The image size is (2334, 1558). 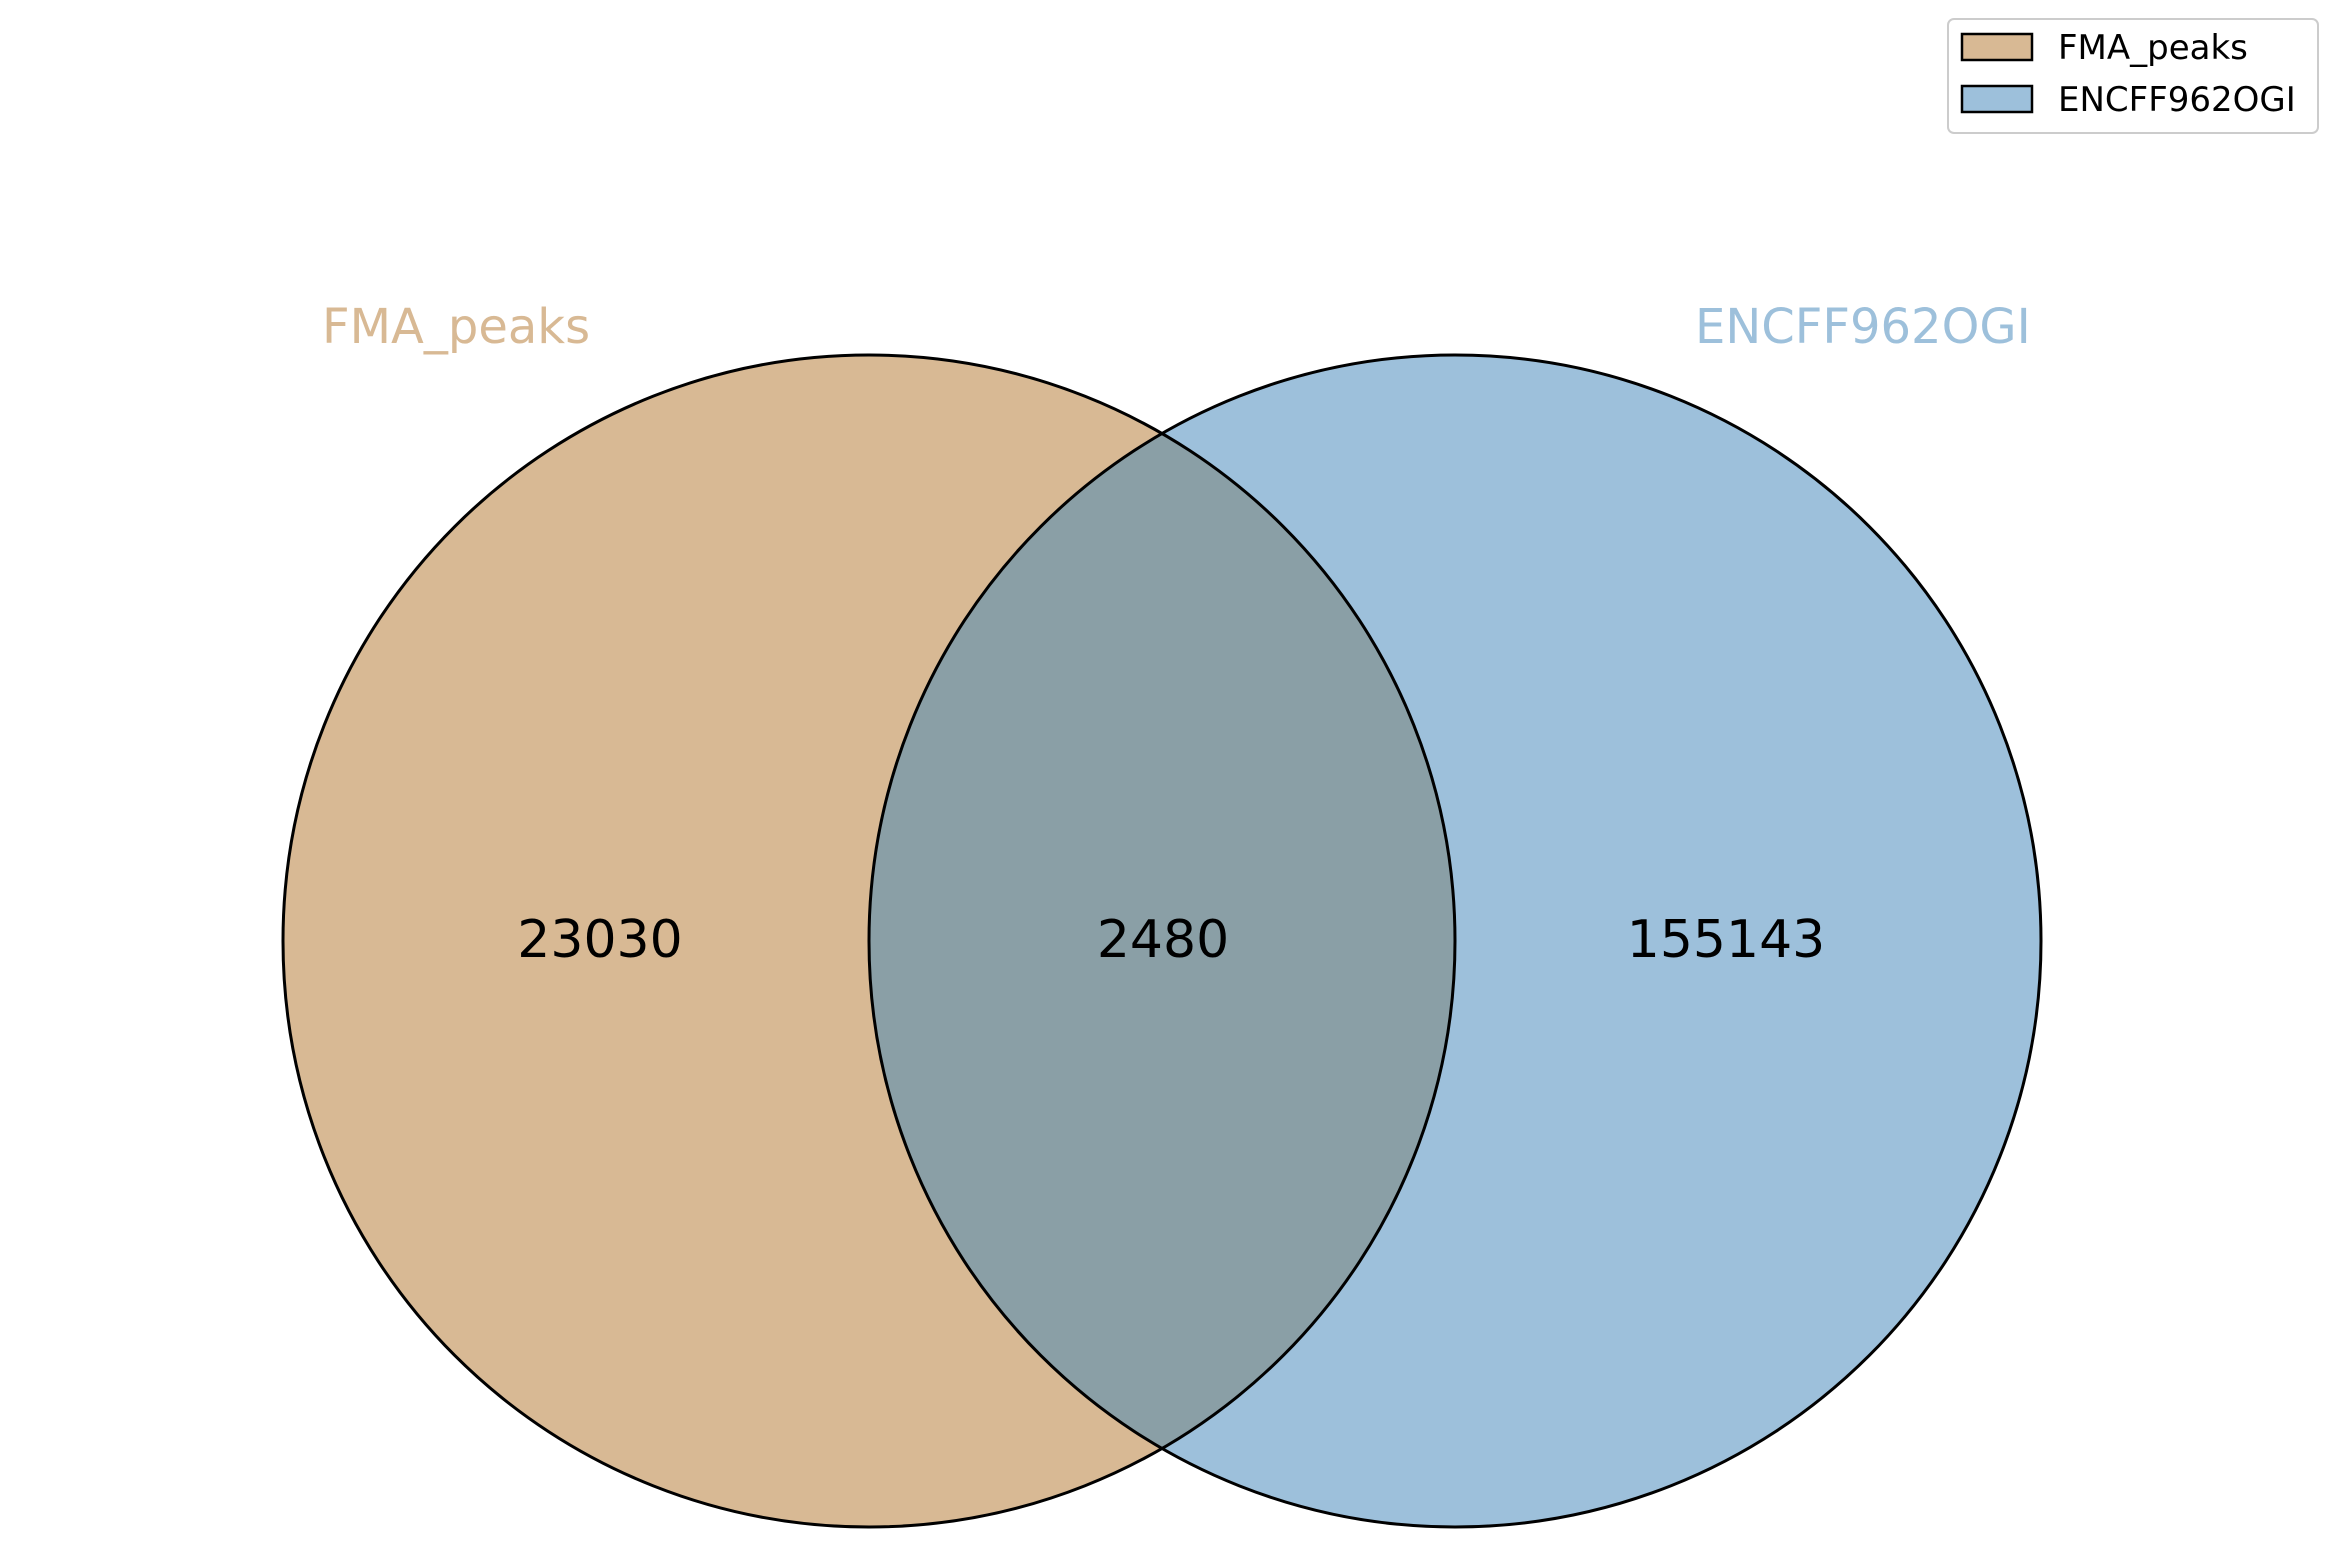 I want to click on legend: FMA_peaks ENCFF962OGI, so click(x=2133, y=76).